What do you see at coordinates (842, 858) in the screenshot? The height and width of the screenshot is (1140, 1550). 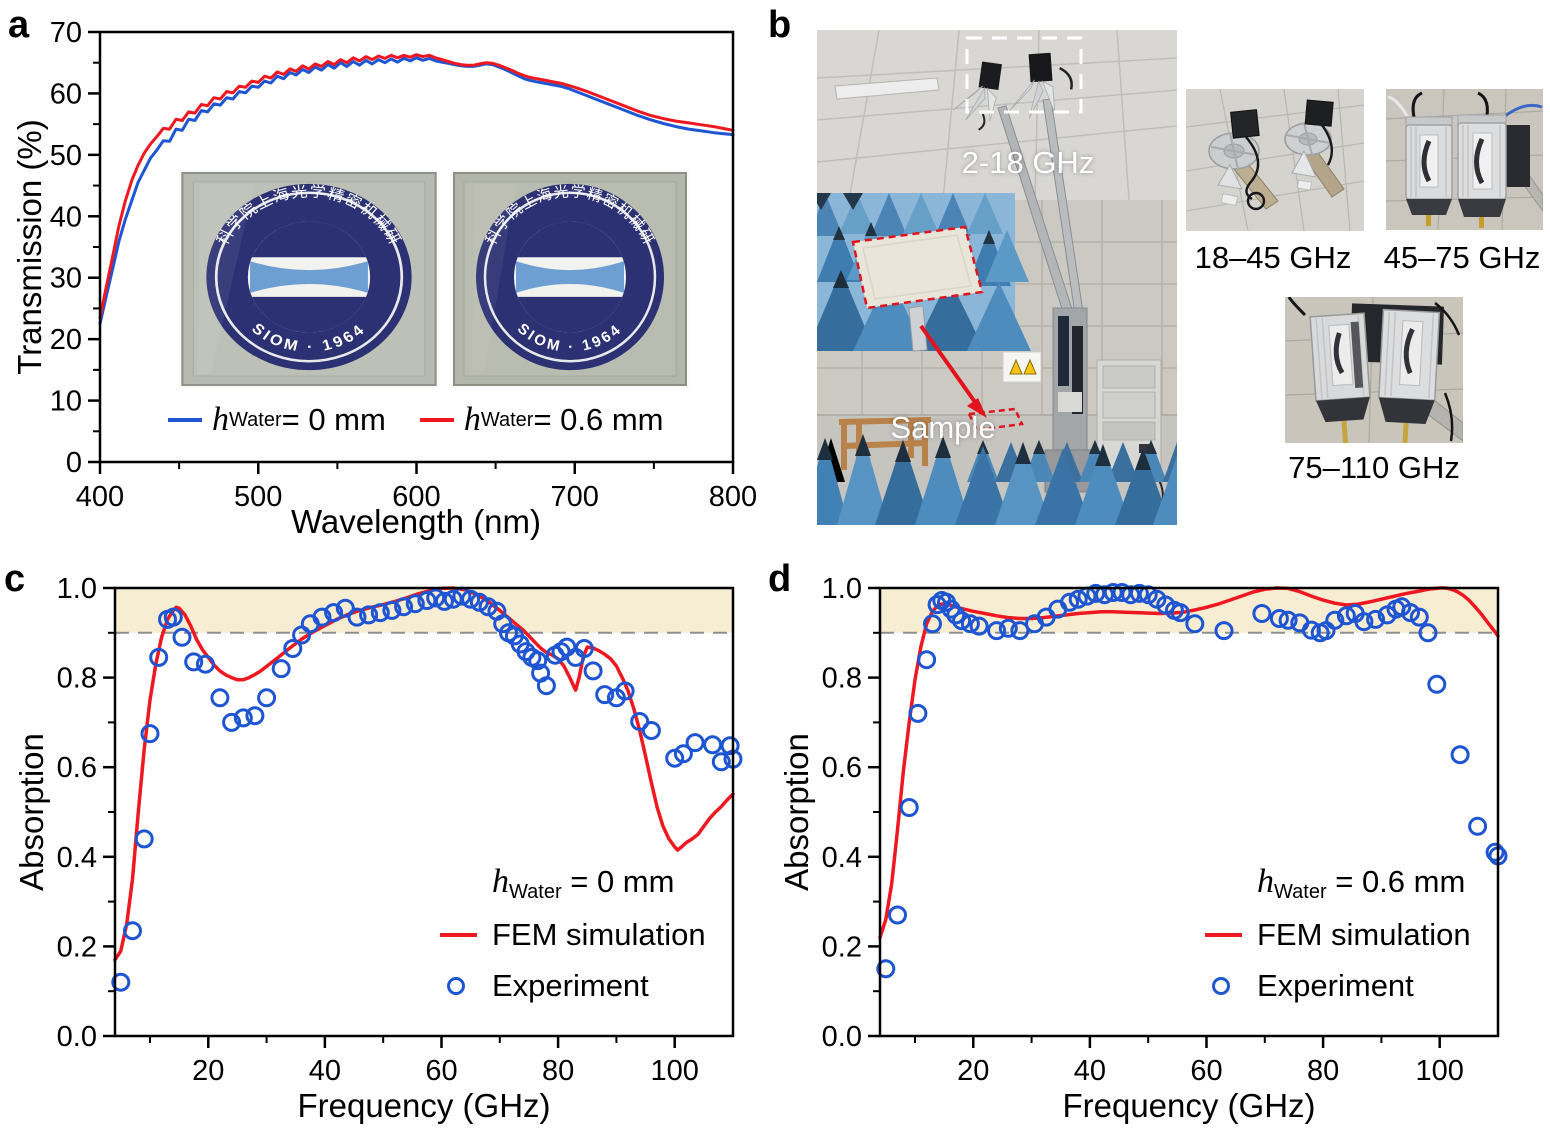 I see `svg-text: 0.4` at bounding box center [842, 858].